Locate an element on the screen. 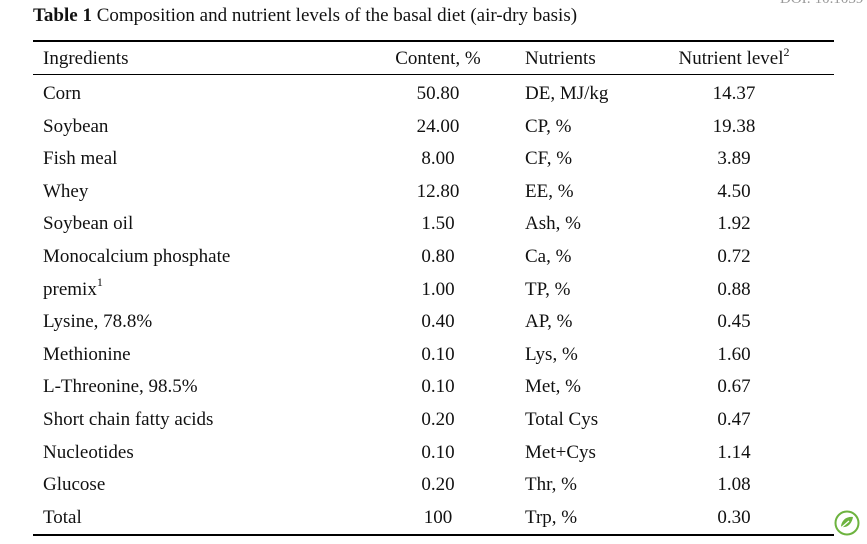  table-row: L-Threonine, 98.5% 0.10 Met, % 0.67 is located at coordinates (433, 387).